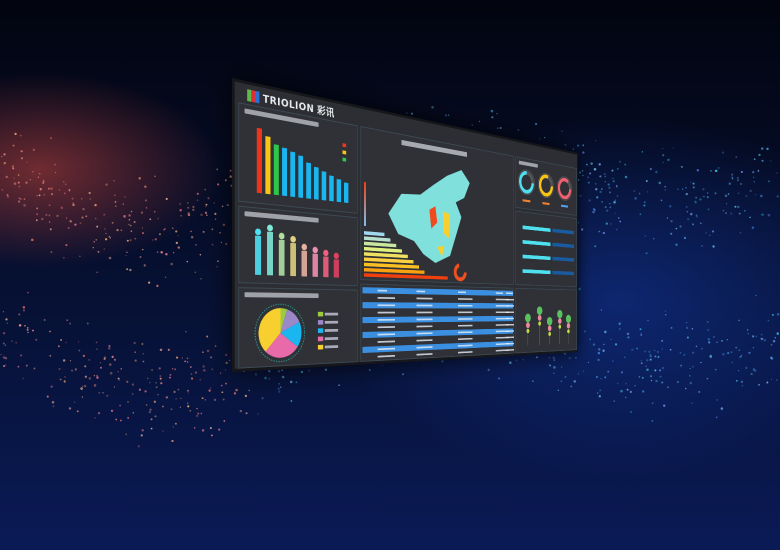  Describe the element at coordinates (563, 231) in the screenshot. I see `hbar-track` at that location.